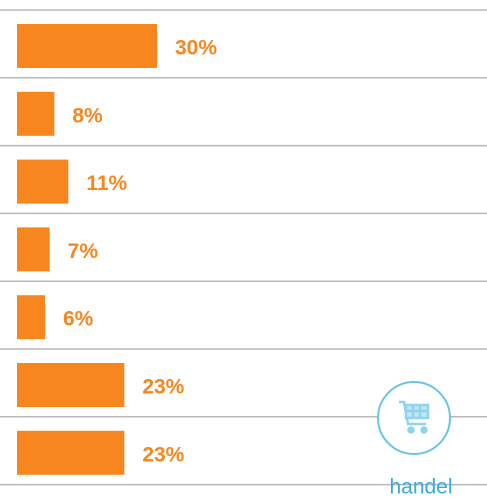 The height and width of the screenshot is (502, 487). Describe the element at coordinates (414, 417) in the screenshot. I see `cart-icon` at that location.